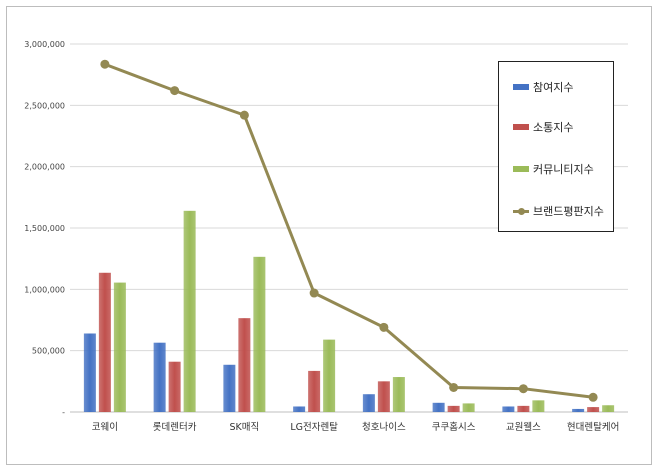 The width and height of the screenshot is (660, 473). What do you see at coordinates (105, 427) in the screenshot?
I see `x-tick-label: 코웨이` at bounding box center [105, 427].